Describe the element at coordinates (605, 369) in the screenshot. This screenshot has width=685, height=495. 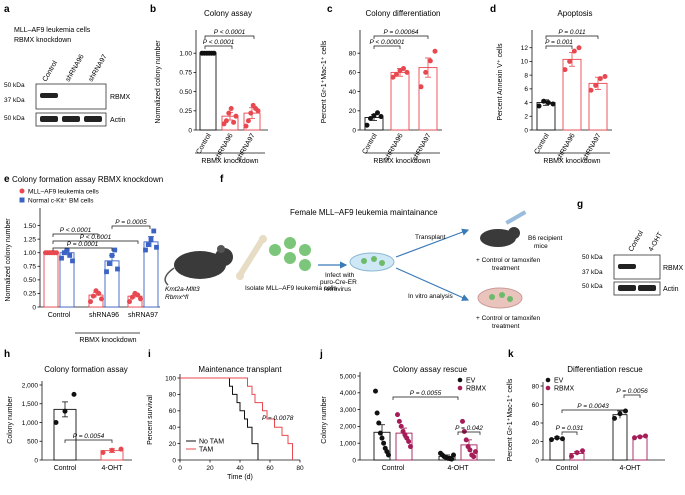
I see `k-title: Differentiation rescue` at that location.